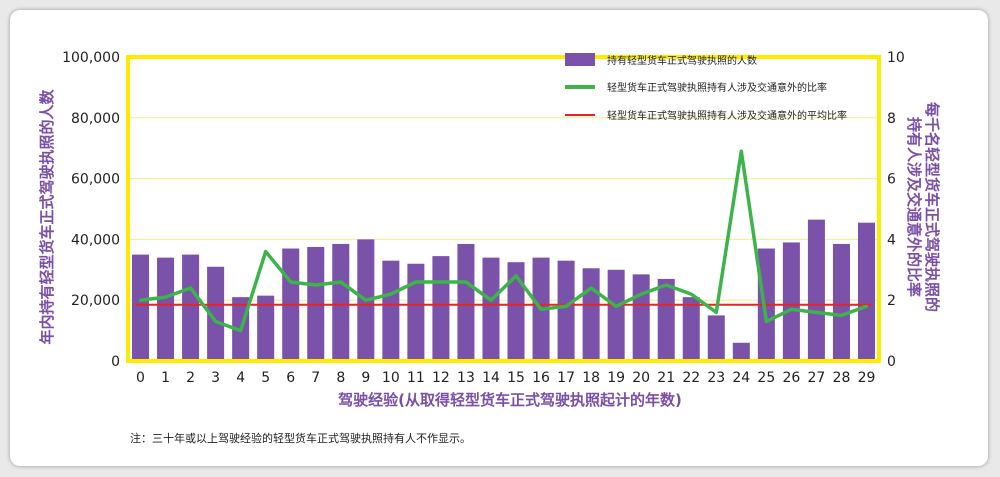  Describe the element at coordinates (265, 378) in the screenshot. I see `x-tick-label: 5` at that location.